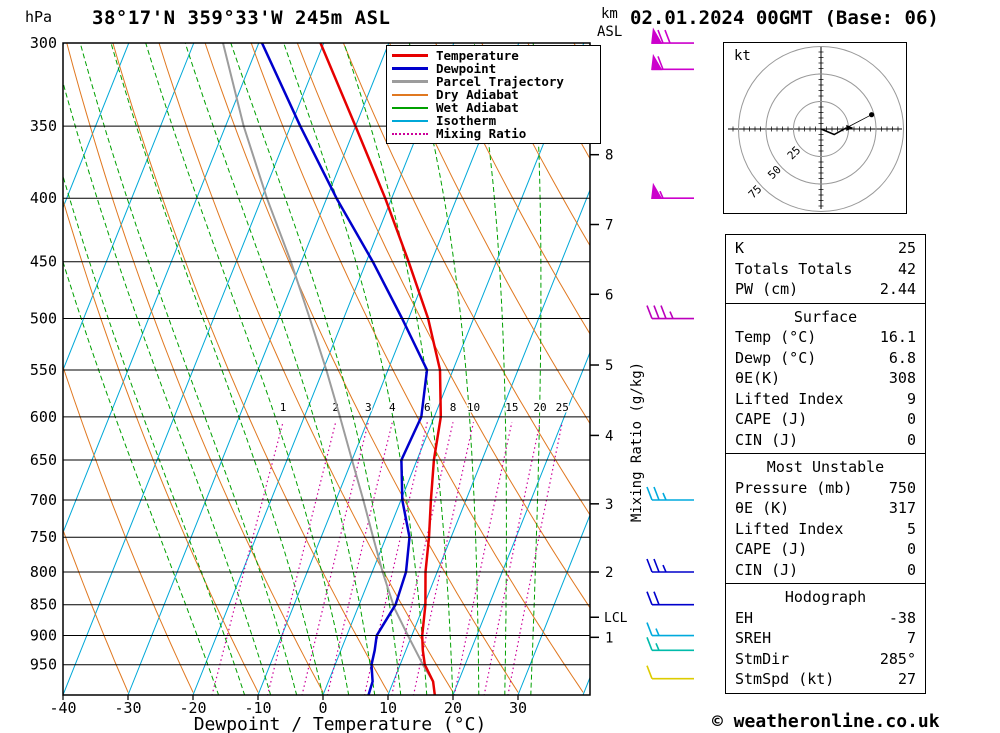 The height and width of the screenshot is (733, 1000). Describe the element at coordinates (872, 115) in the screenshot. I see `storm-motion-dot` at that location.